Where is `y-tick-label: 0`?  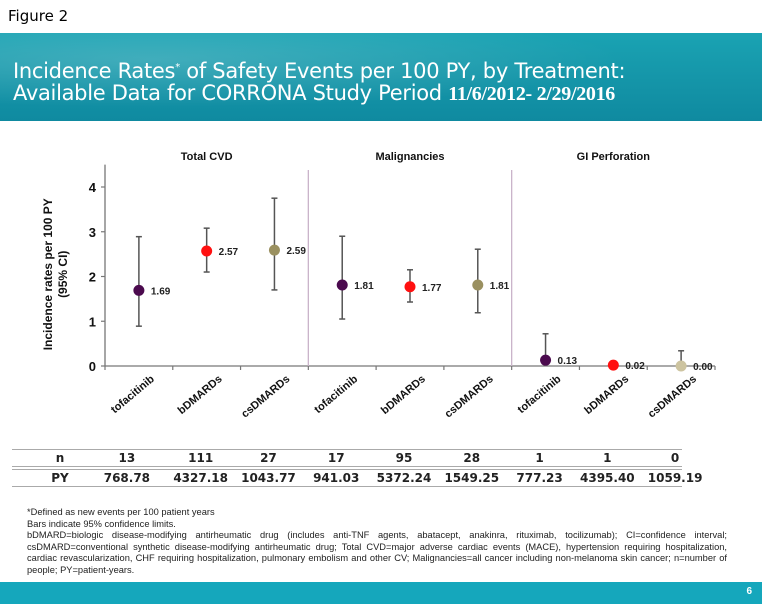 y-tick-label: 0 is located at coordinates (92, 366).